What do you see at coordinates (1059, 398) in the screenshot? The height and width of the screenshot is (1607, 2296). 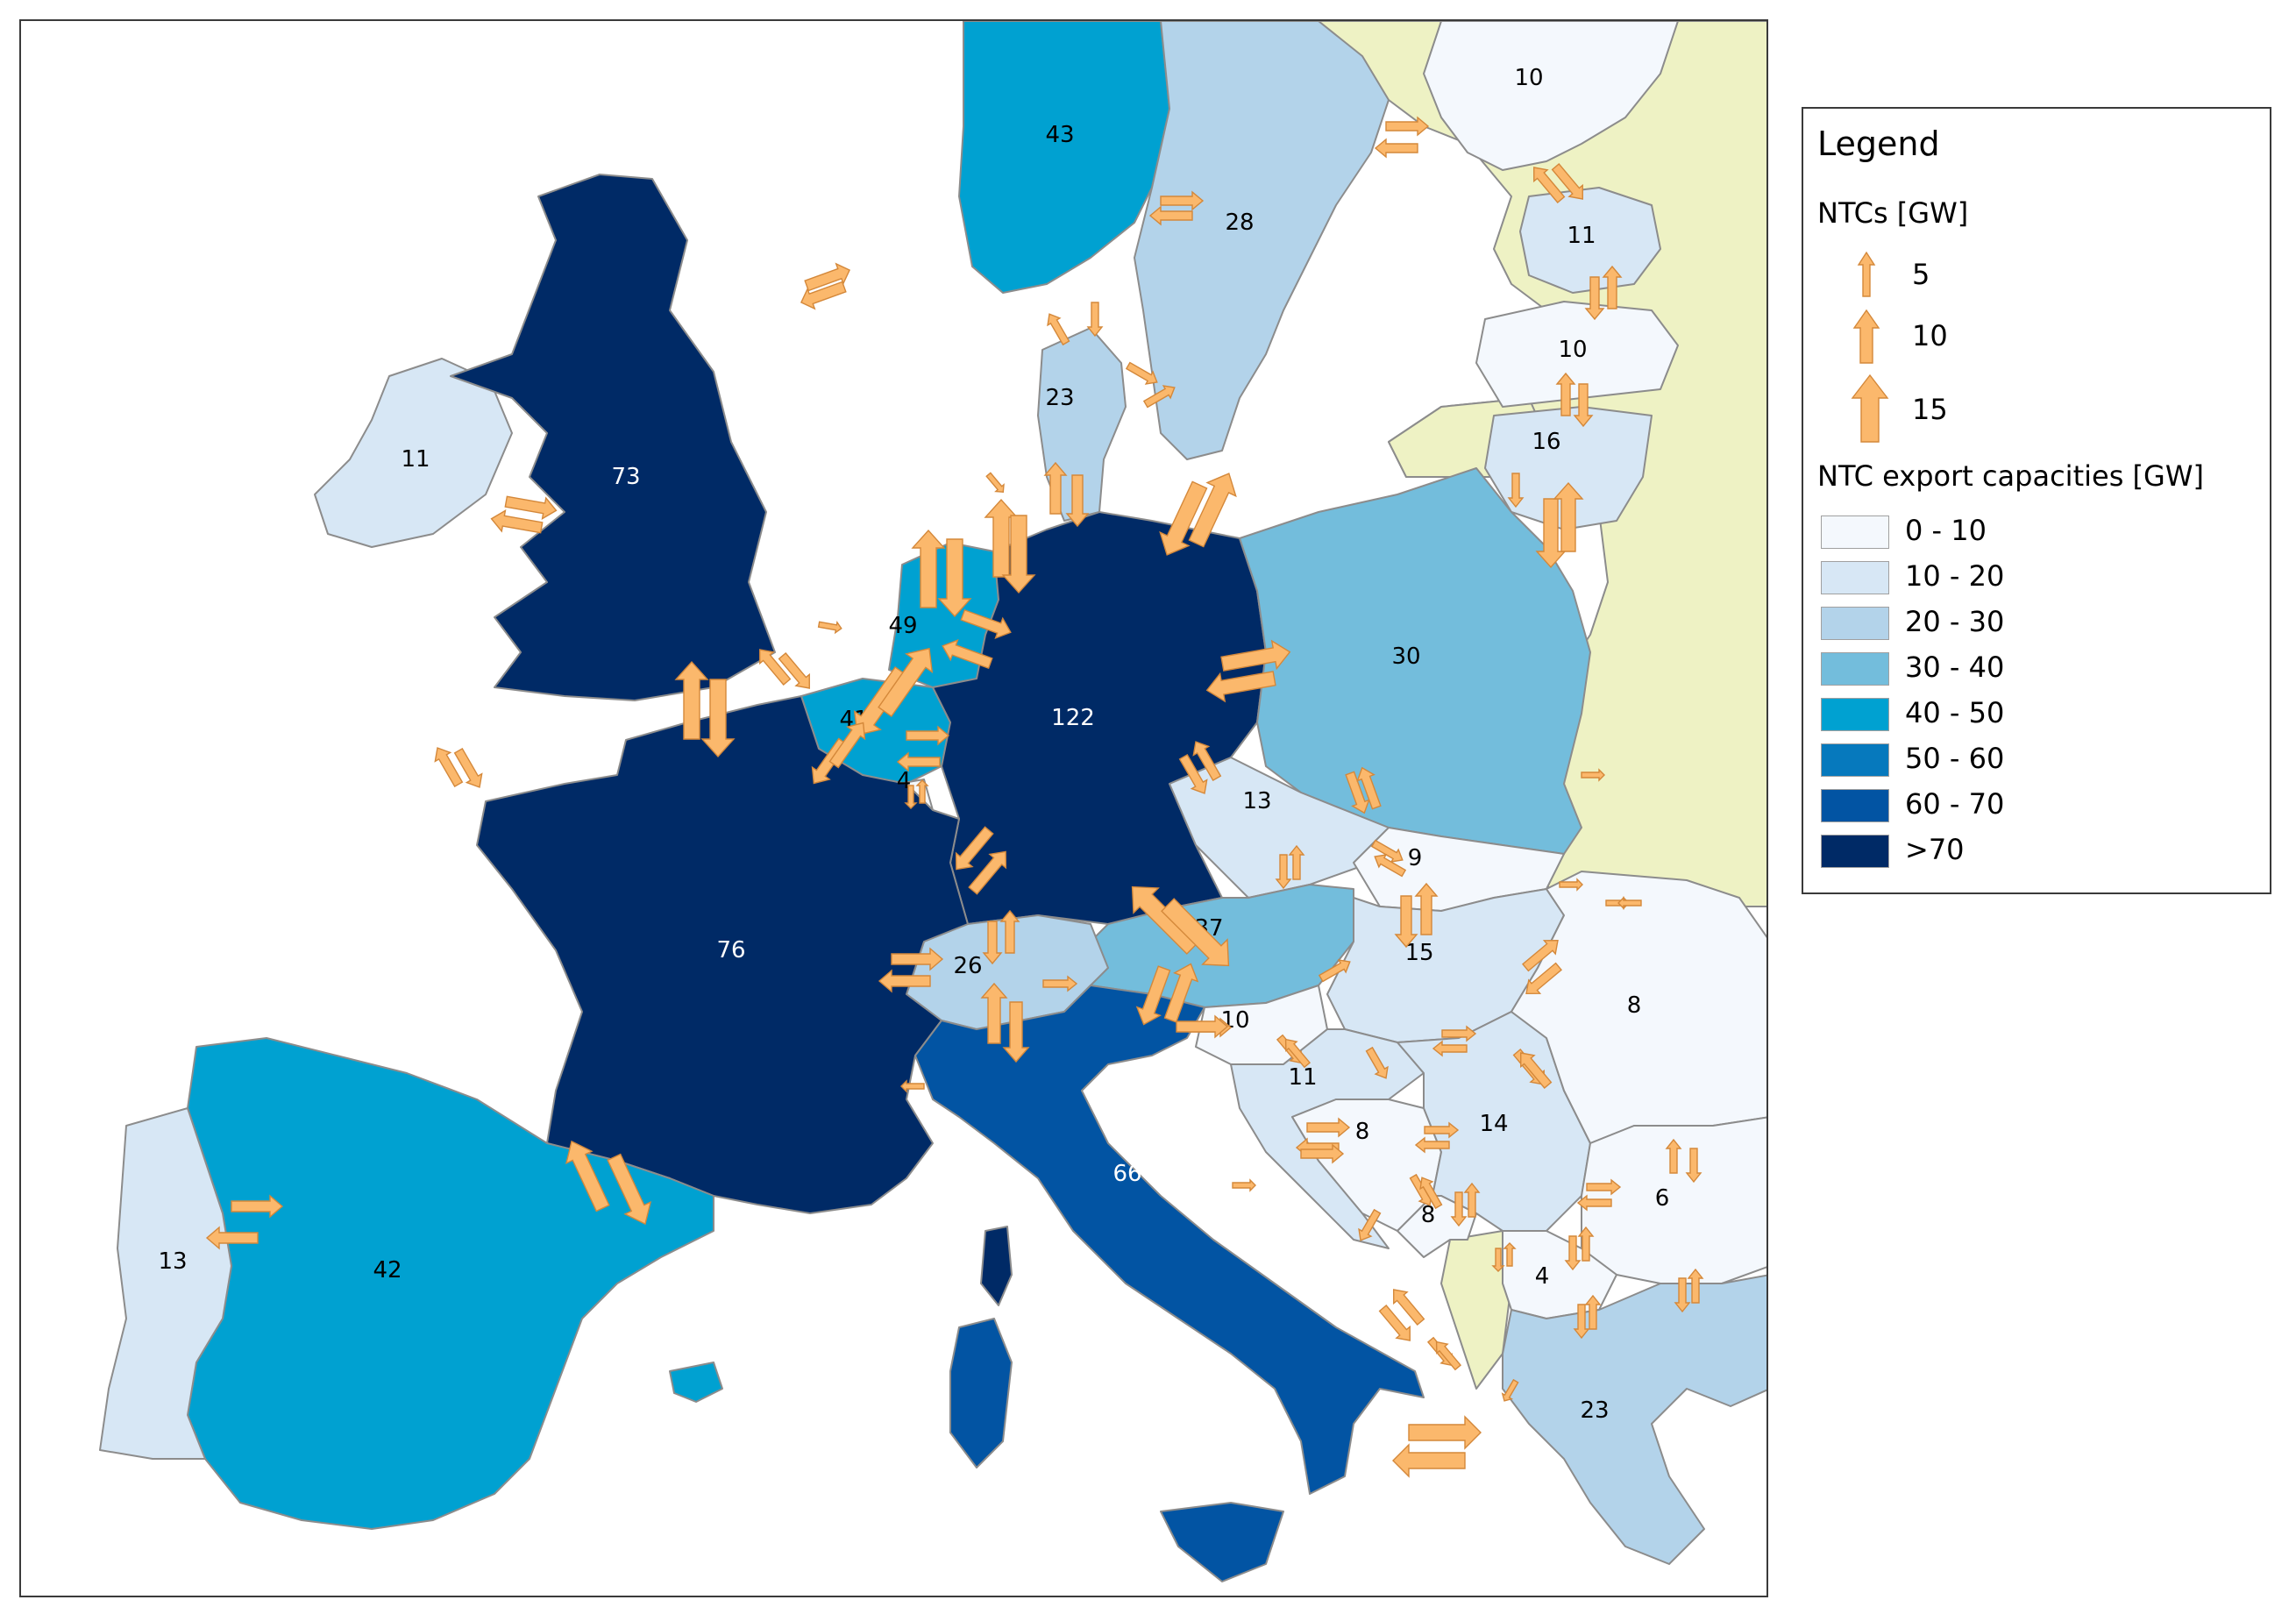 I see `region-label-denmark: 23` at bounding box center [1059, 398].